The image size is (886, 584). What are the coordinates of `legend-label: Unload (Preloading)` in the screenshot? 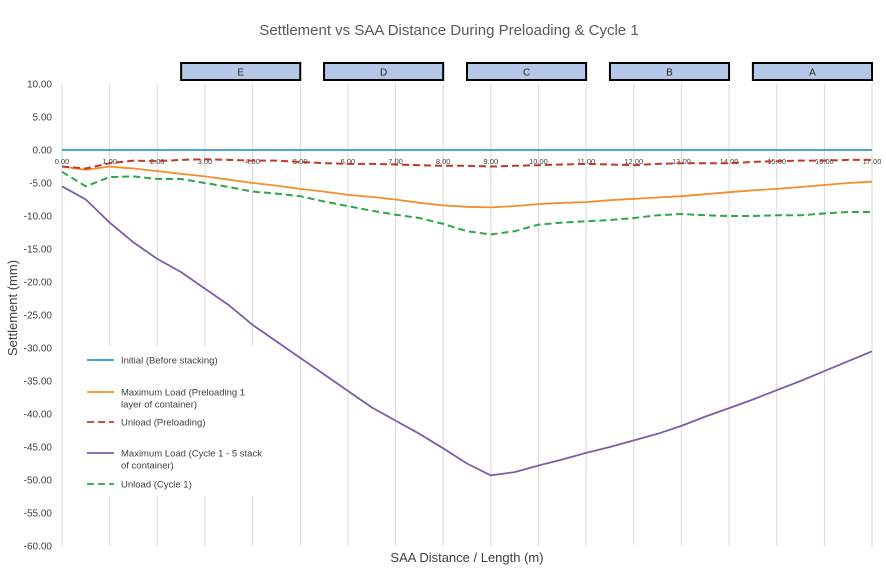 It's located at (163, 423).